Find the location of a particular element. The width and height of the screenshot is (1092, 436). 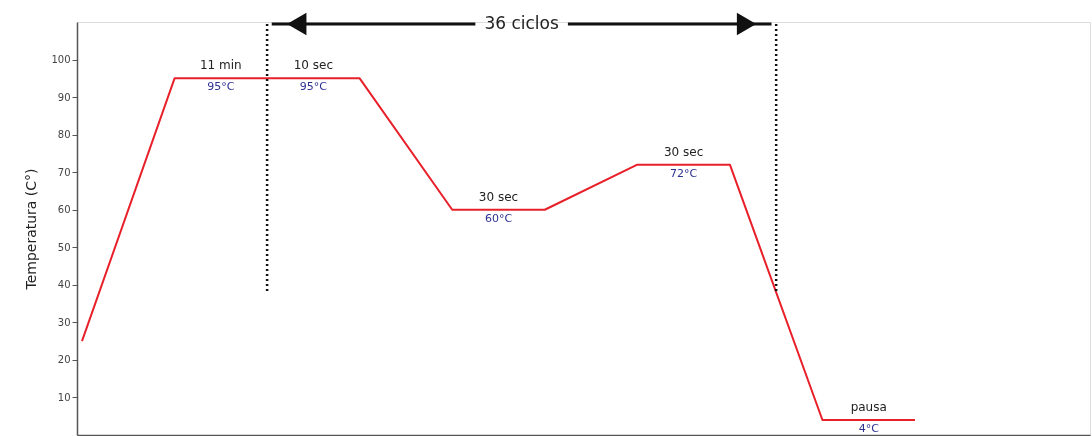

annotation: 11 min is located at coordinates (220, 65).